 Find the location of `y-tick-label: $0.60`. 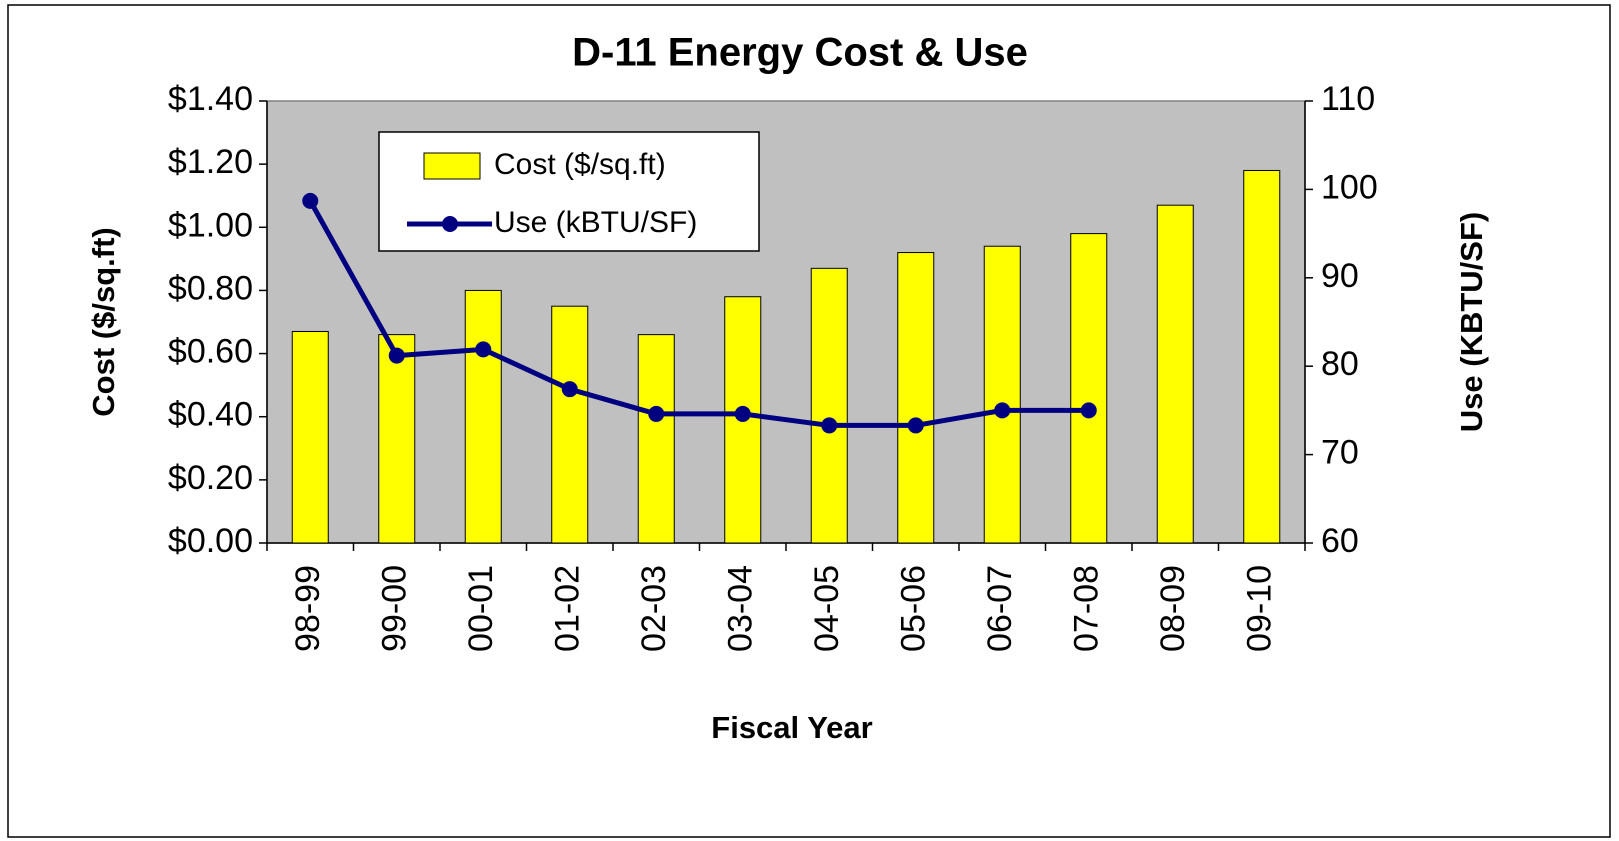

y-tick-label: $0.60 is located at coordinates (210, 352).